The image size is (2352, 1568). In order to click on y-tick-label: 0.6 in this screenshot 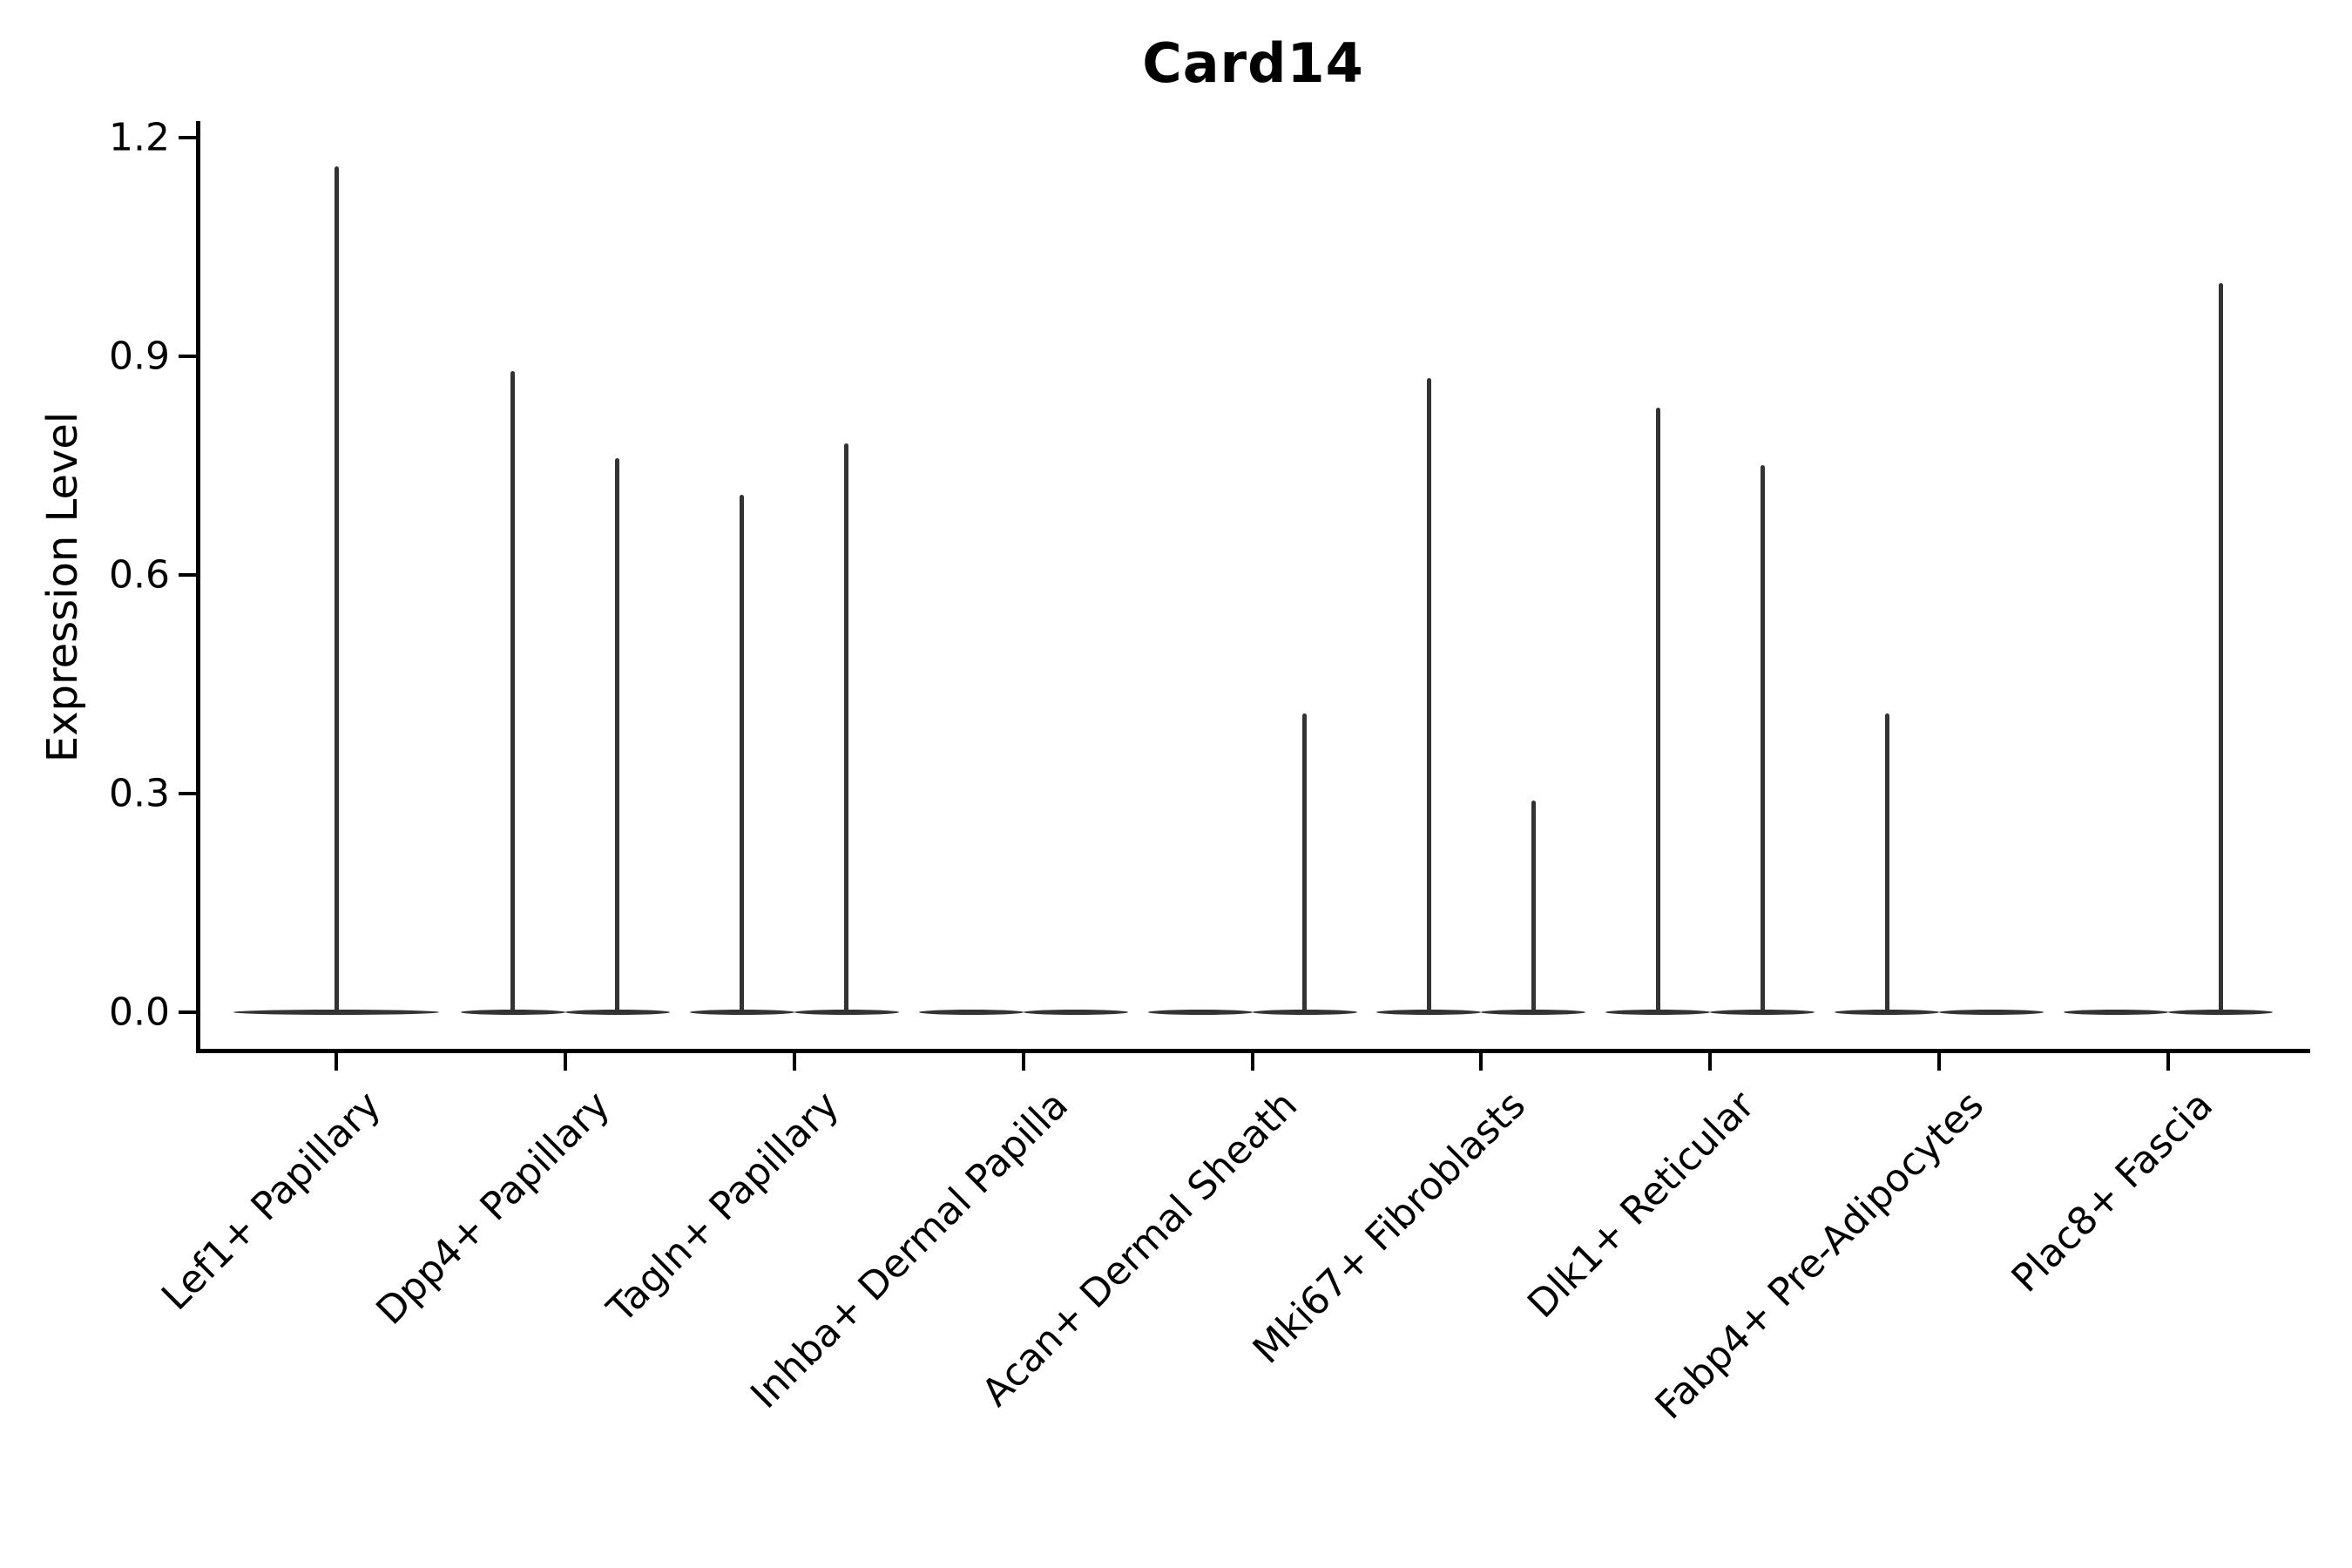, I will do `click(139, 575)`.